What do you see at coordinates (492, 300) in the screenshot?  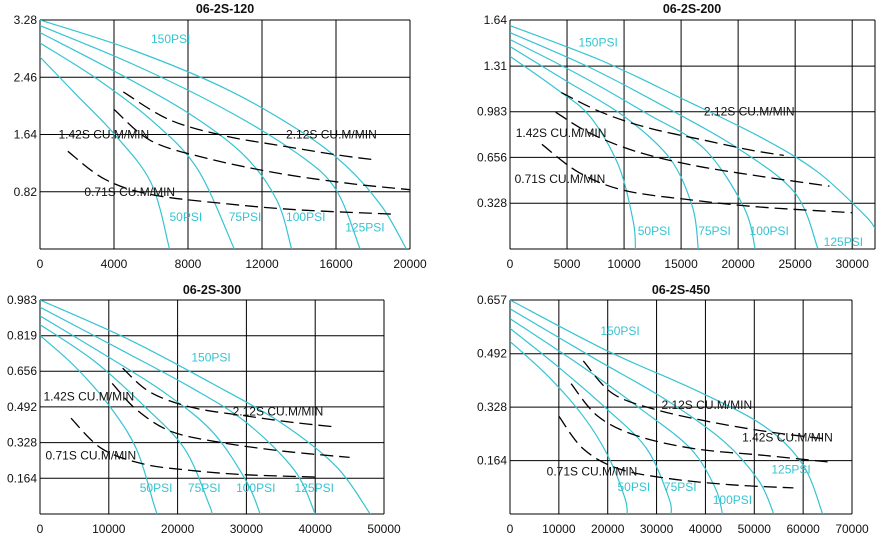 I see `y-tick-label: 0.657` at bounding box center [492, 300].